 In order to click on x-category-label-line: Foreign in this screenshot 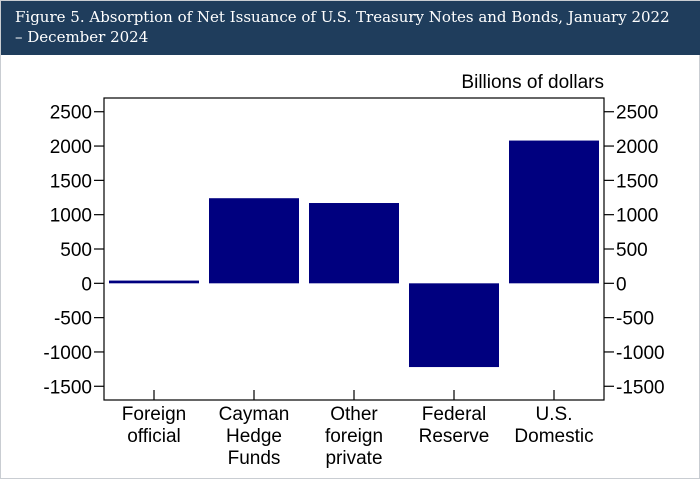, I will do `click(154, 414)`.